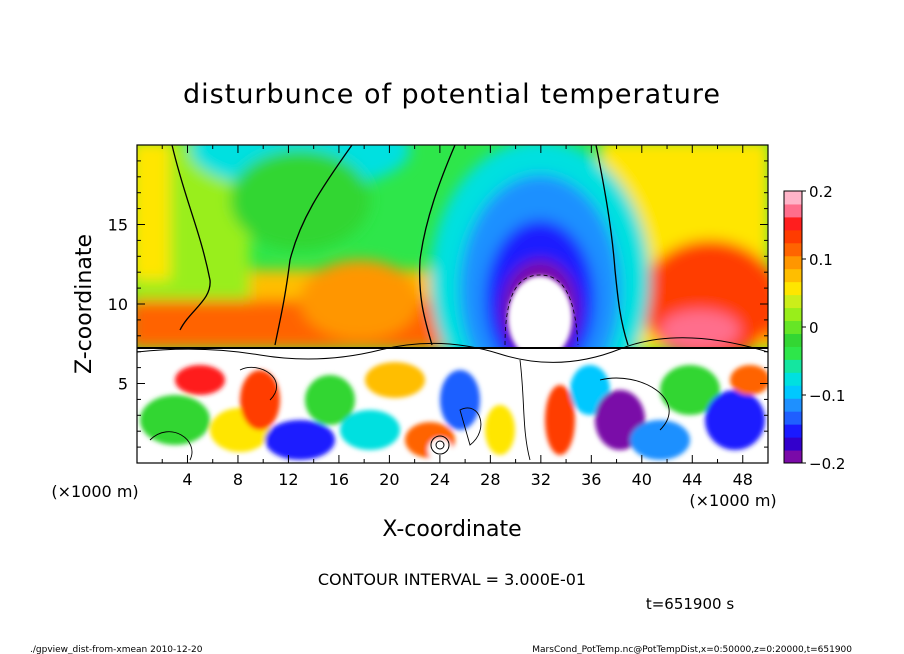 This screenshot has width=904, height=654. What do you see at coordinates (123, 384) in the screenshot?
I see `y-tick-label: 5` at bounding box center [123, 384].